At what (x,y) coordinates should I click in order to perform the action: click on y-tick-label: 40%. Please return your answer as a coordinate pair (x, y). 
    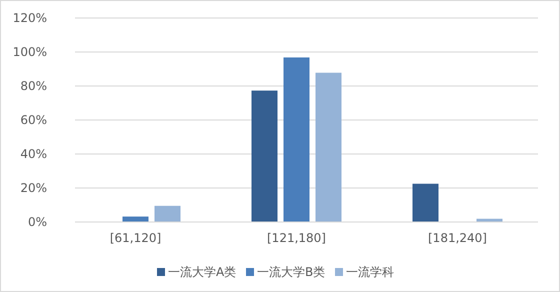
    Looking at the image, I should click on (33, 154).